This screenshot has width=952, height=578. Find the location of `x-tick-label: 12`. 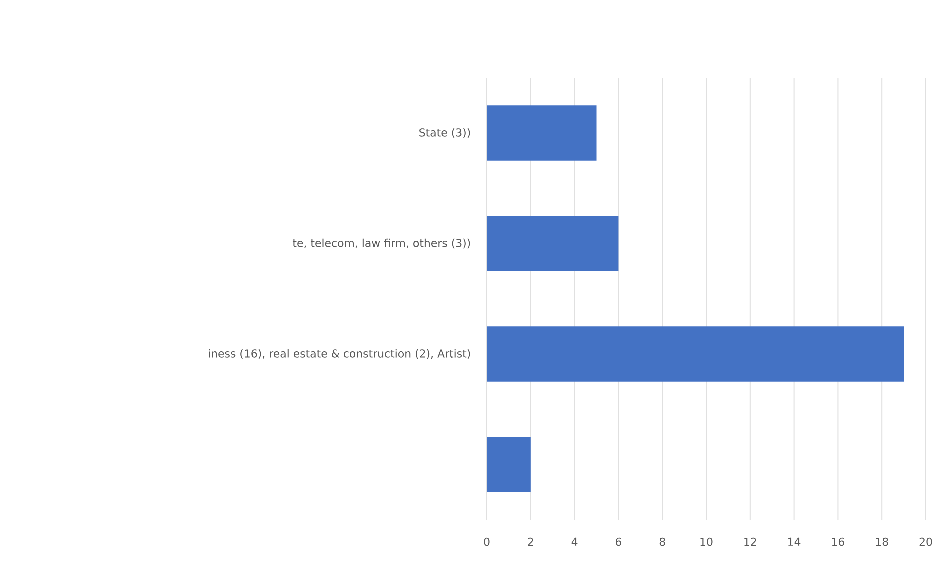

x-tick-label: 12 is located at coordinates (750, 542).